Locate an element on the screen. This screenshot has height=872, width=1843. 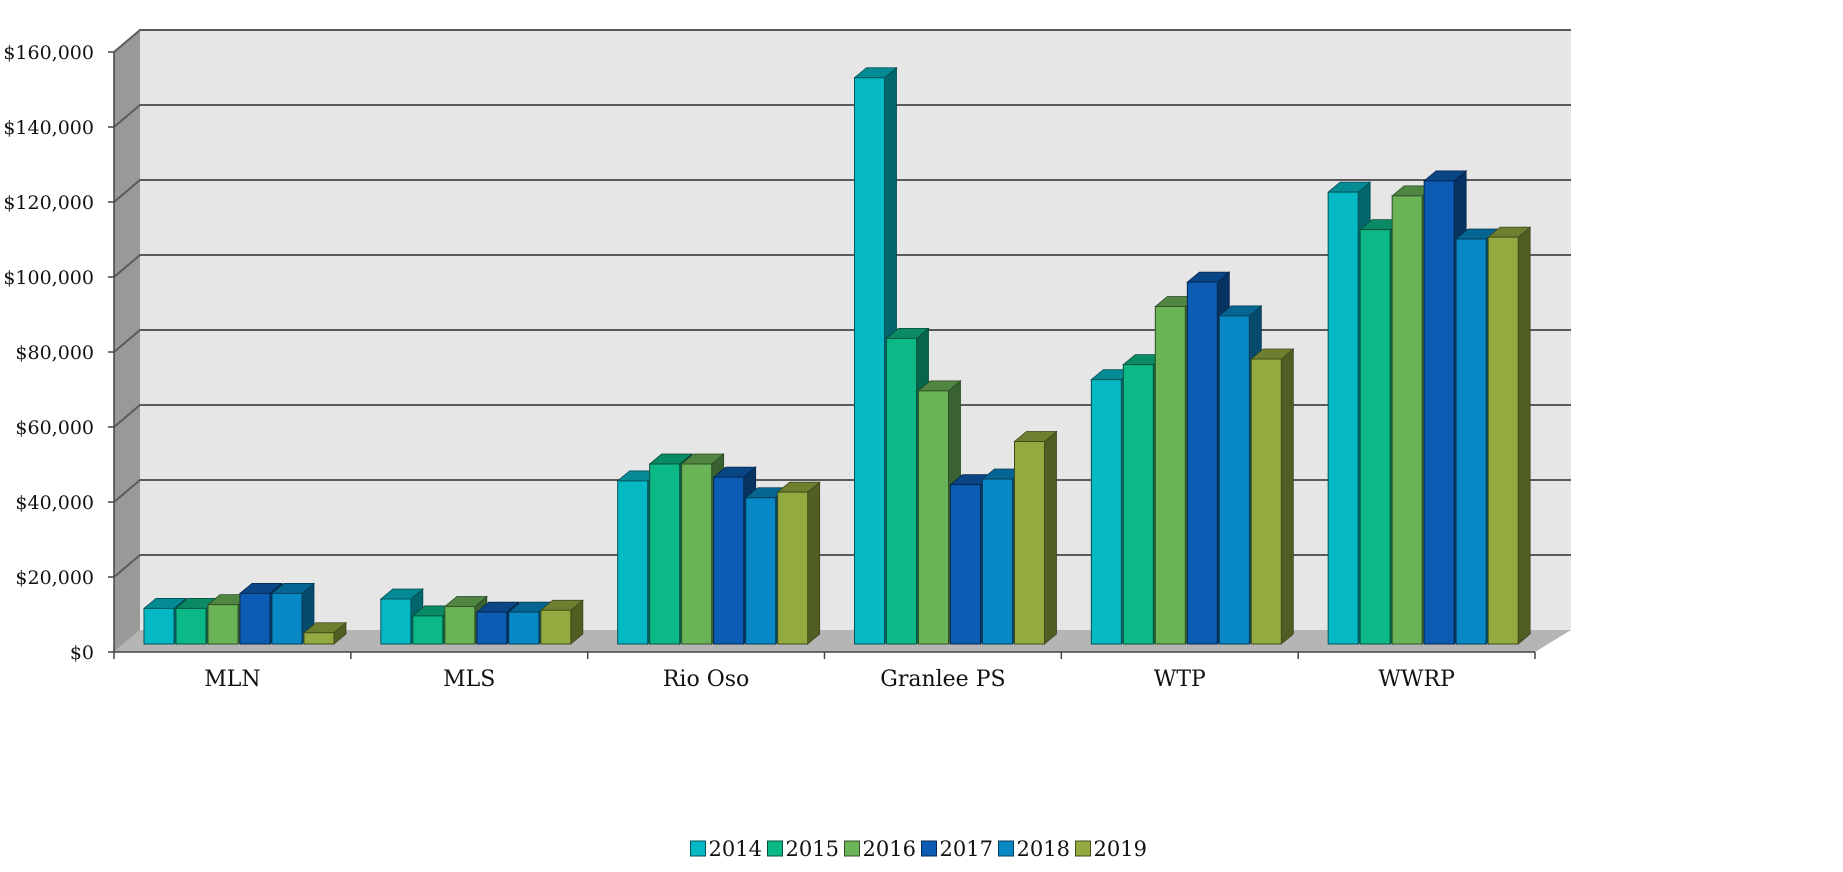
legend-item: 2017 is located at coordinates (957, 849).